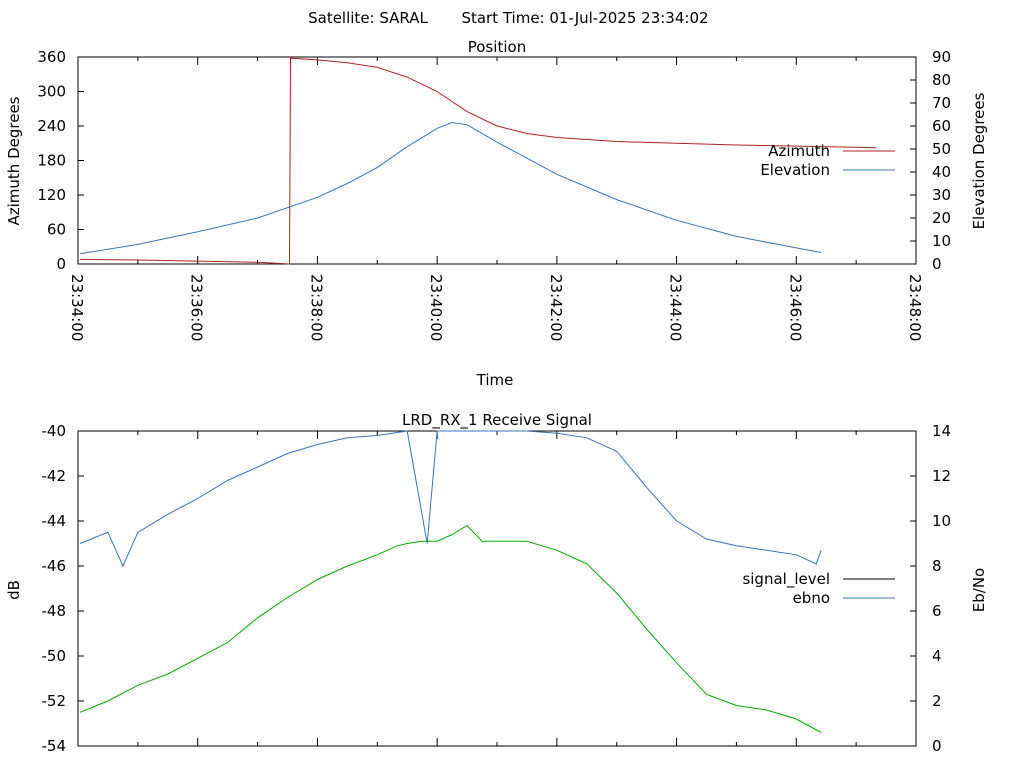 This screenshot has height=768, width=1024. What do you see at coordinates (368, 18) in the screenshot?
I see `satellite-label: Satellite: SARAL` at bounding box center [368, 18].